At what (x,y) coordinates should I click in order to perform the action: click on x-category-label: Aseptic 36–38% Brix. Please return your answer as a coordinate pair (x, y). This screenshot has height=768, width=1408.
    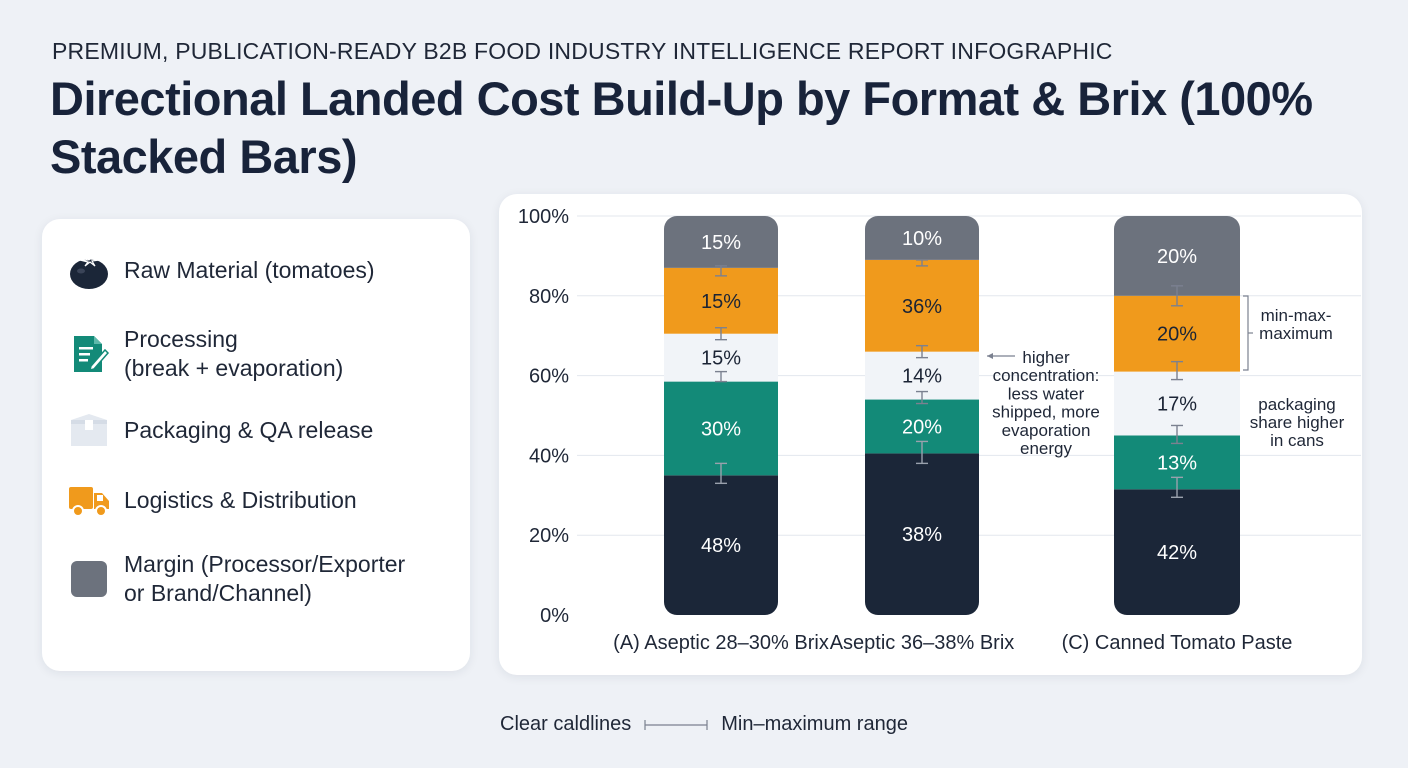
    Looking at the image, I should click on (922, 643).